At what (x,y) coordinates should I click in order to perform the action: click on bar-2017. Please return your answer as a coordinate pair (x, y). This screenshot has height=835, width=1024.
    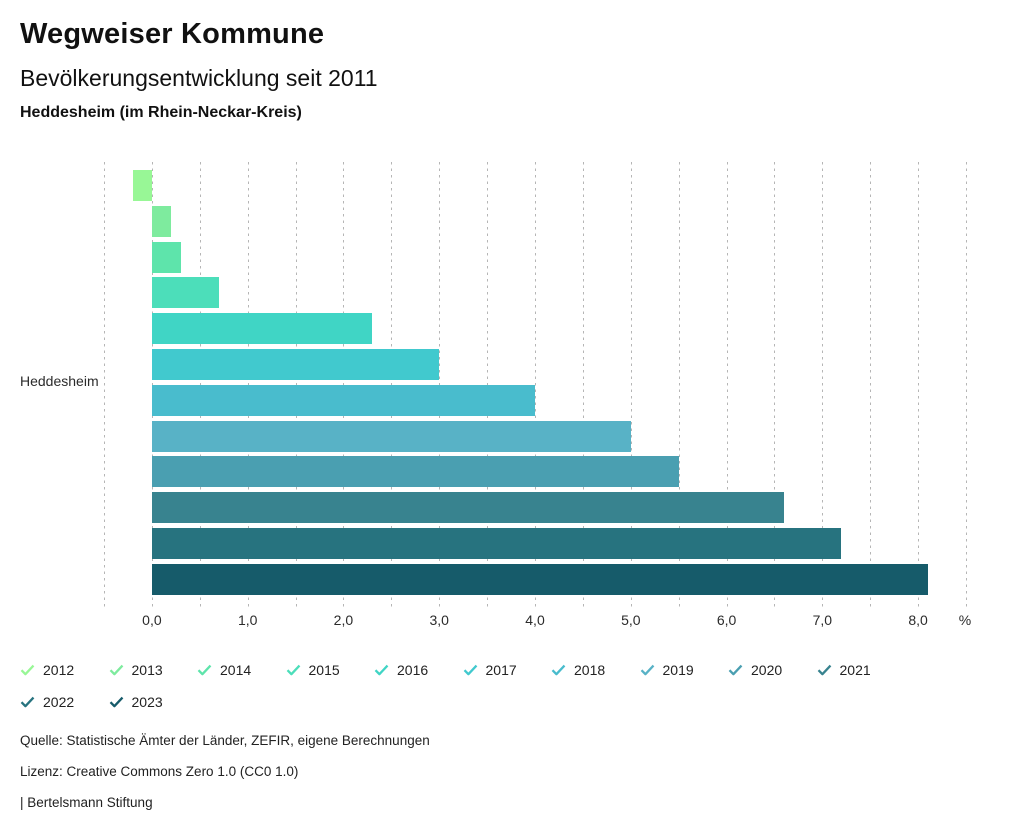
    Looking at the image, I should click on (295, 364).